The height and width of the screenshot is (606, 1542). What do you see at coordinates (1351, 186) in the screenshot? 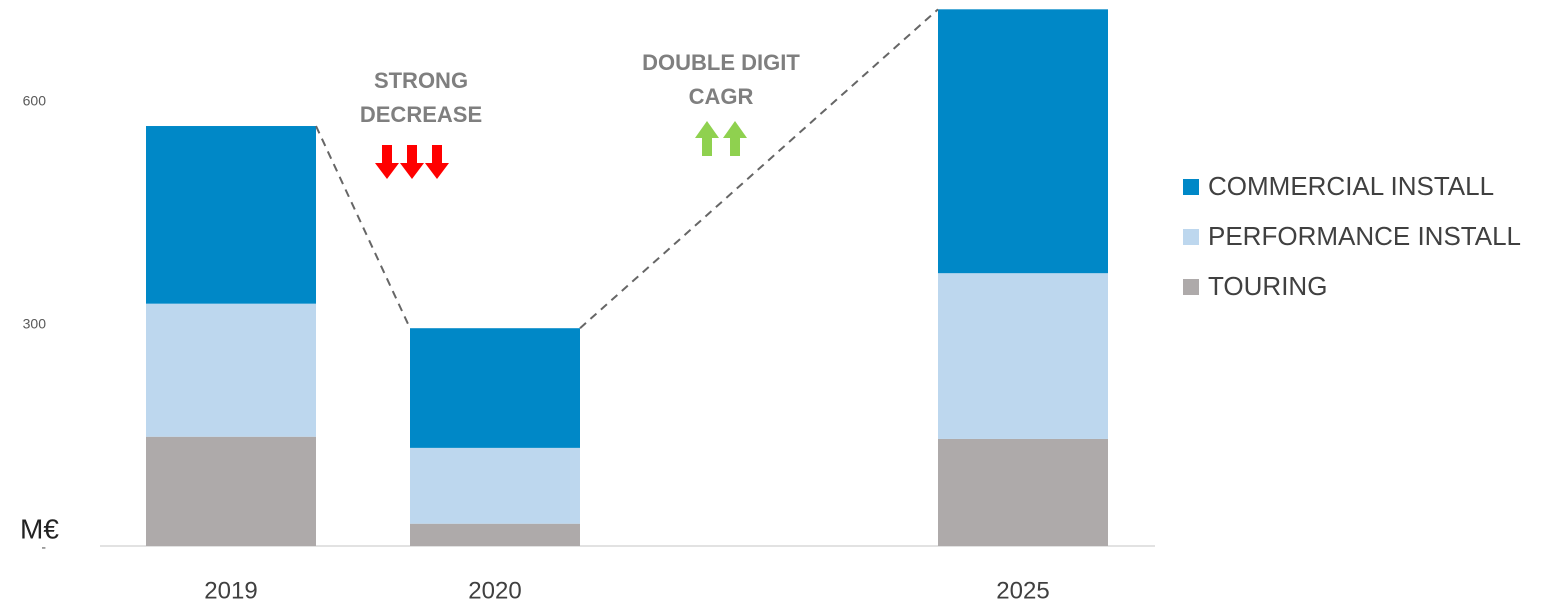
I see `legend-label: COMMERCIAL INSTALL` at bounding box center [1351, 186].